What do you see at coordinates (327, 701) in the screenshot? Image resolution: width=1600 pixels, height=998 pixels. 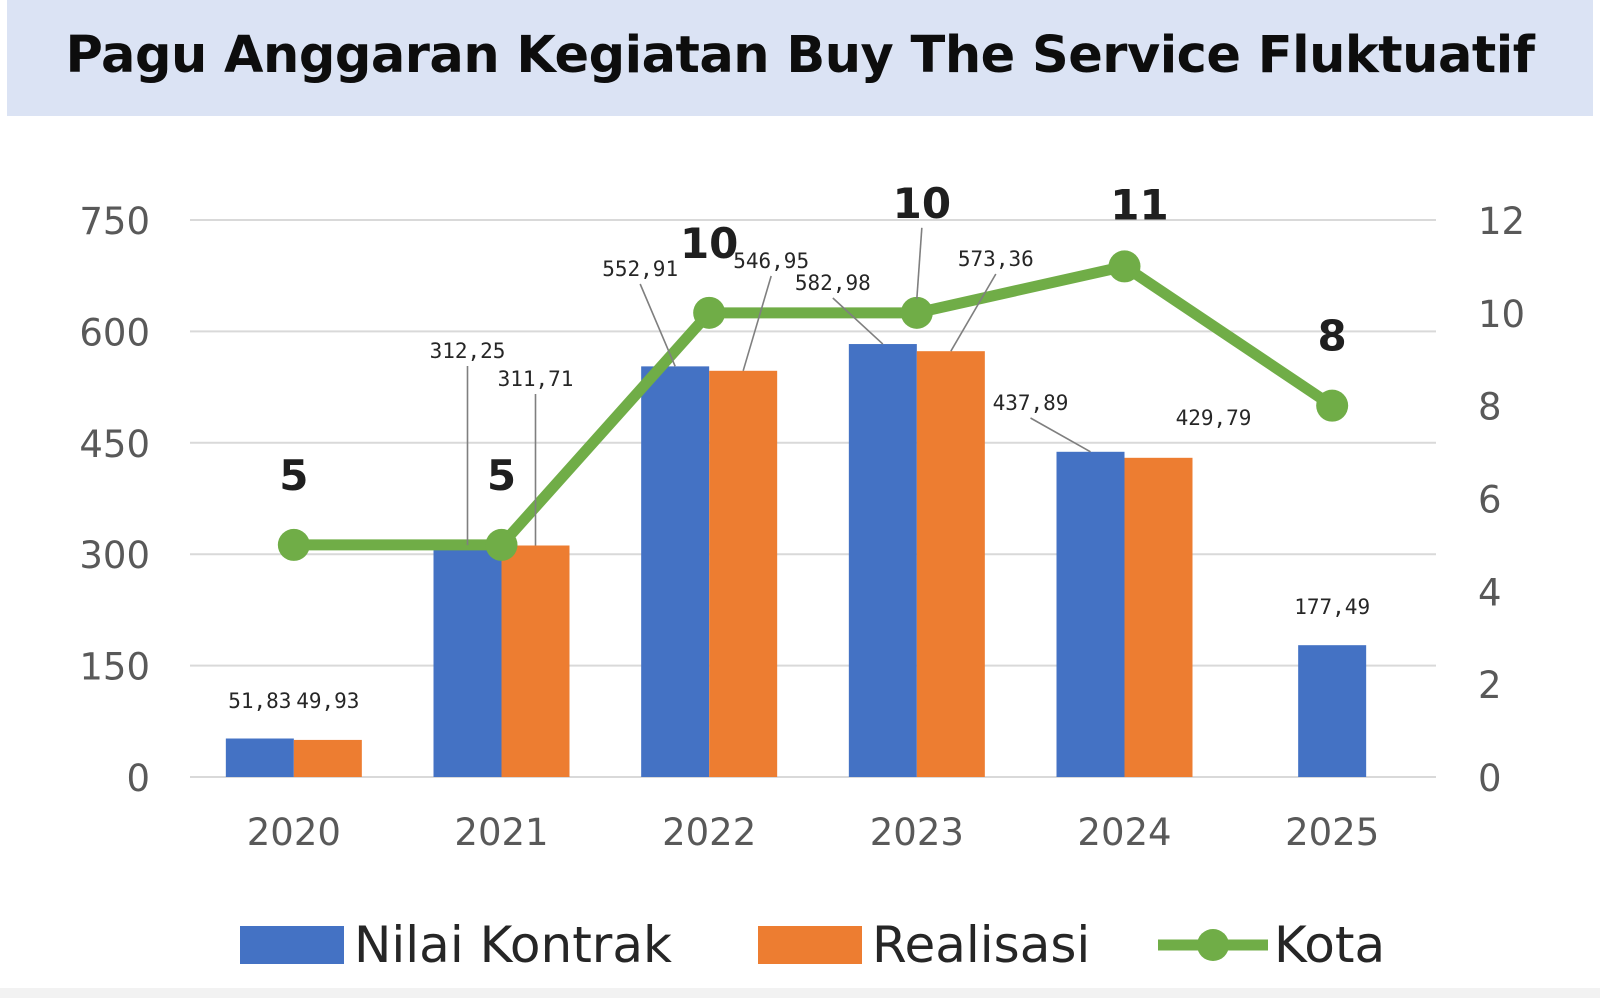 I see `data-label-realisasi: 49,93` at bounding box center [327, 701].